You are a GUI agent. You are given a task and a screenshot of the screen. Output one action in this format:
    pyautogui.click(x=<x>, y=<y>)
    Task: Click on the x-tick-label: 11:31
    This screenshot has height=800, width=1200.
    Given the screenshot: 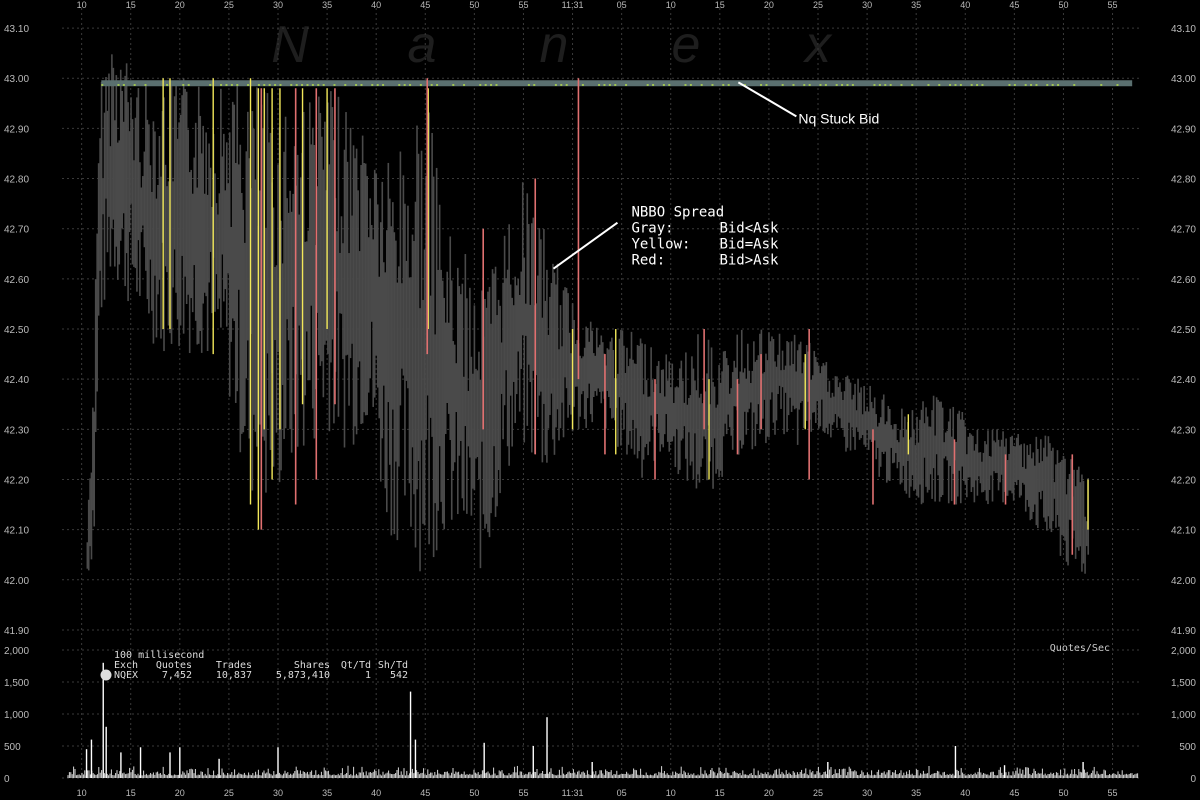 What is the action you would take?
    pyautogui.click(x=573, y=793)
    